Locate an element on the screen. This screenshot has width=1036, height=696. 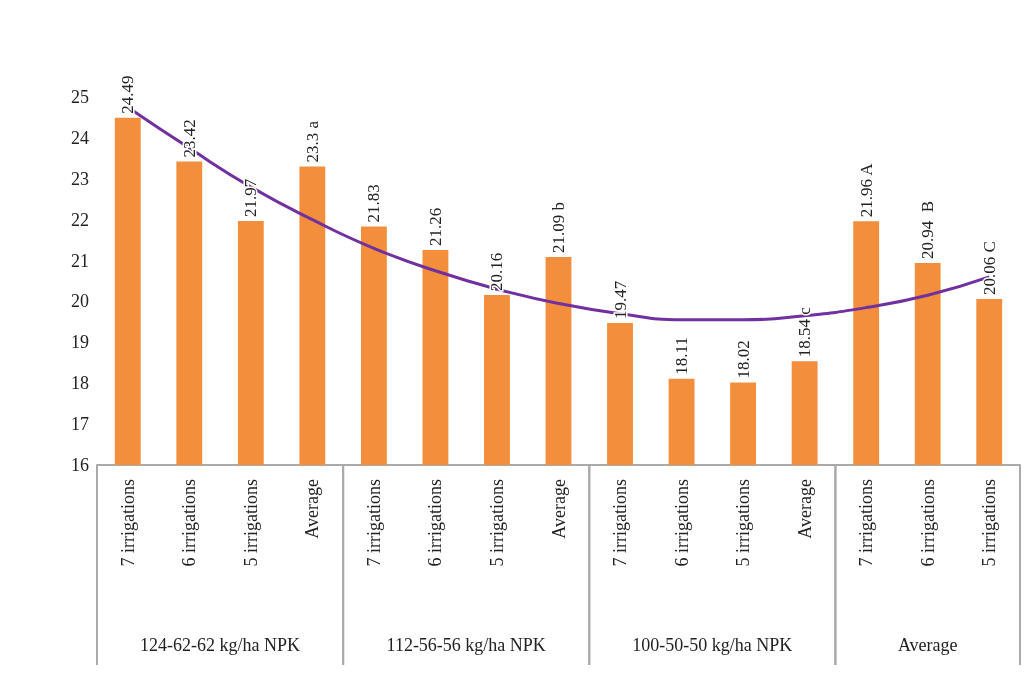
y-tick-label: 25 is located at coordinates (80, 97).